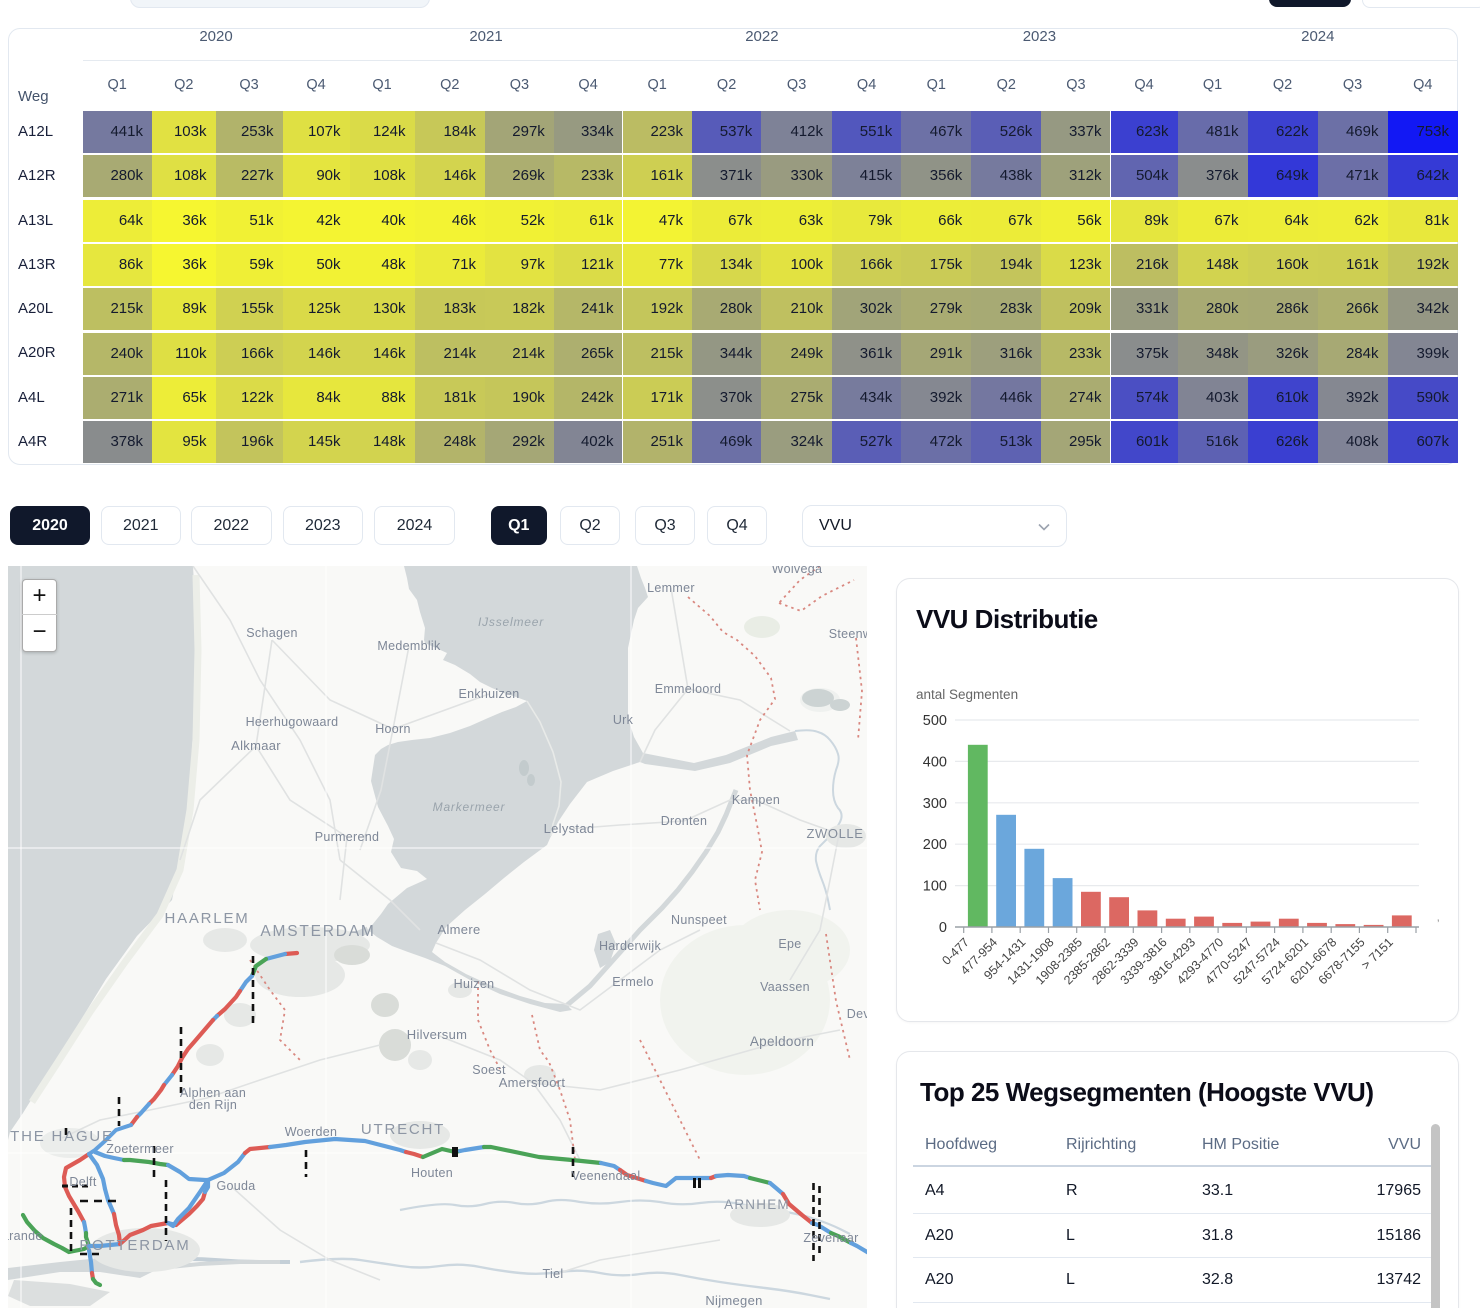 The height and width of the screenshot is (1308, 1480). What do you see at coordinates (271, 633) in the screenshot?
I see `svg-text: Schagen` at bounding box center [271, 633].